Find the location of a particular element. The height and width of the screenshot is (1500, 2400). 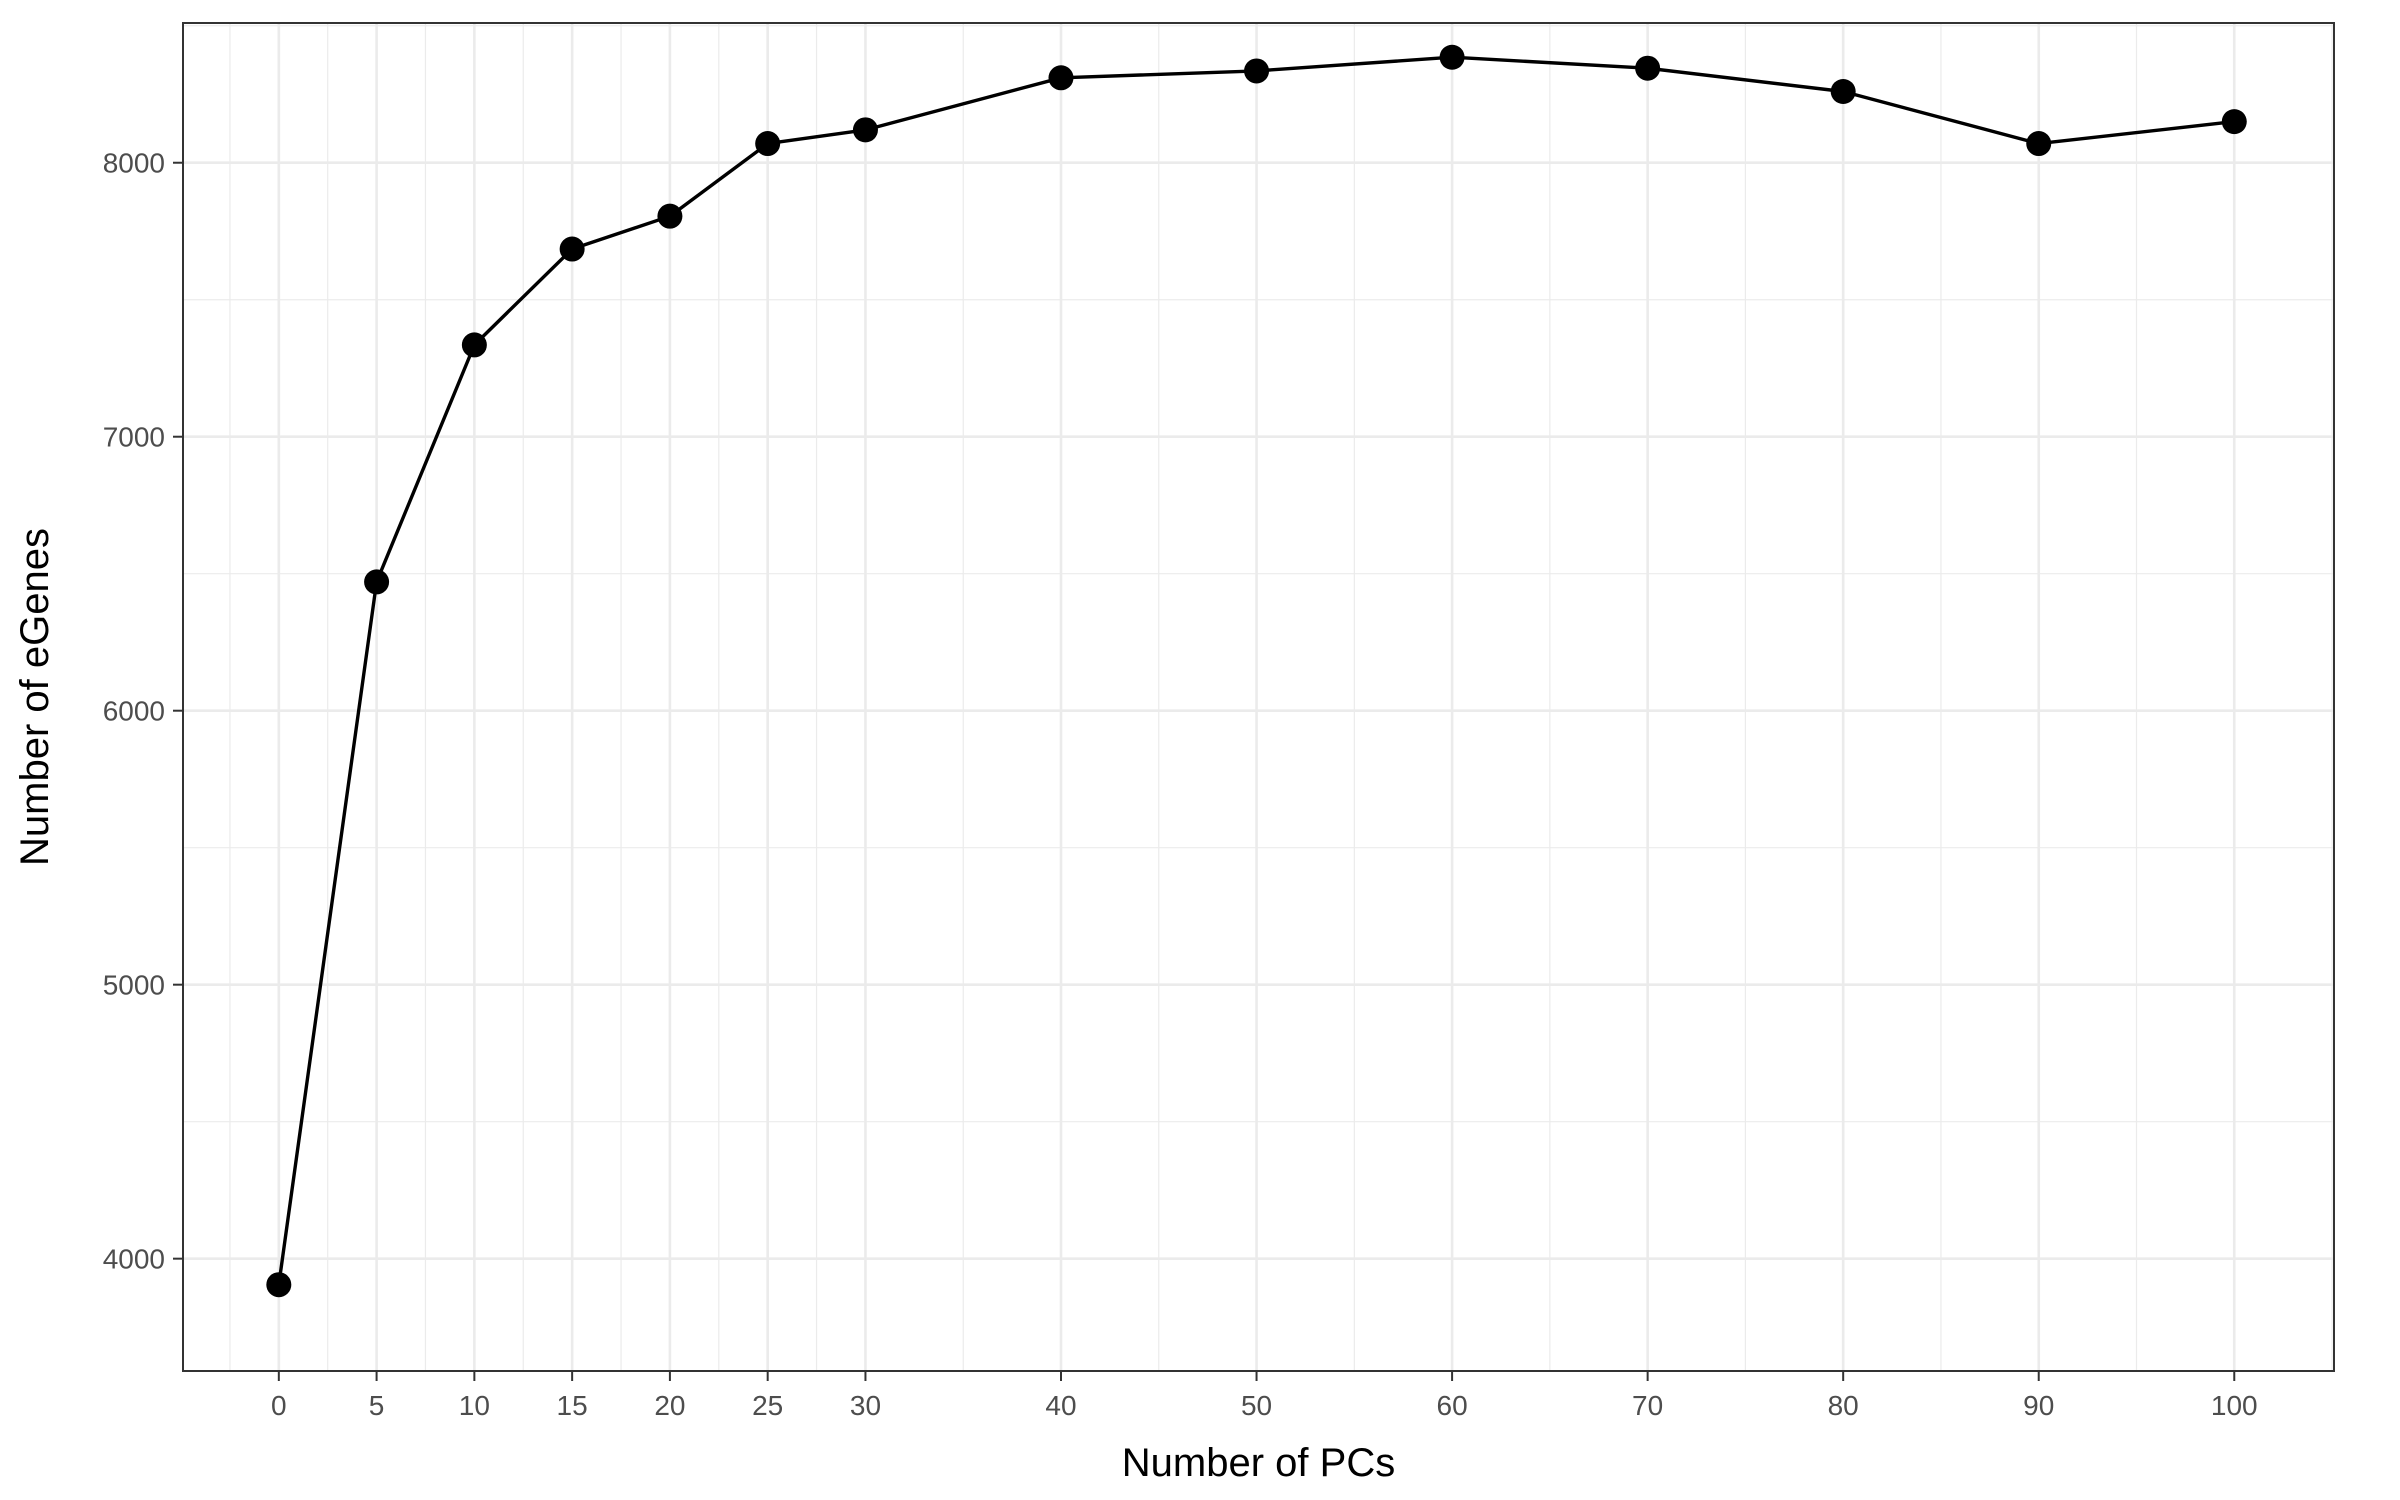

y-tick-label: 4000 is located at coordinates (134, 1259).